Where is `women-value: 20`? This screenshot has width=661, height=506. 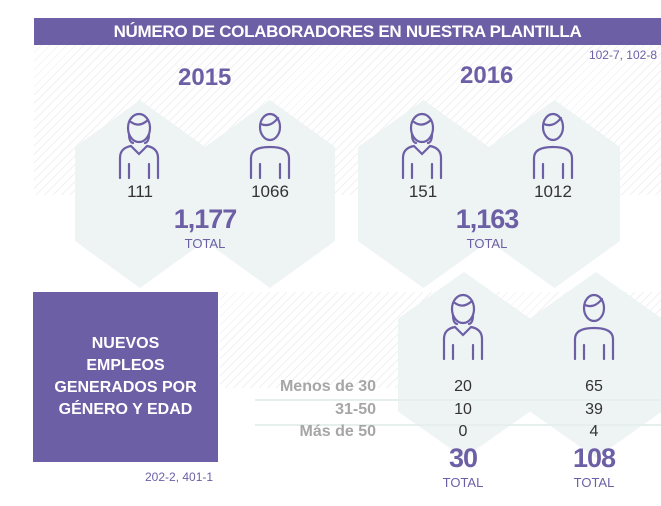 women-value: 20 is located at coordinates (463, 386).